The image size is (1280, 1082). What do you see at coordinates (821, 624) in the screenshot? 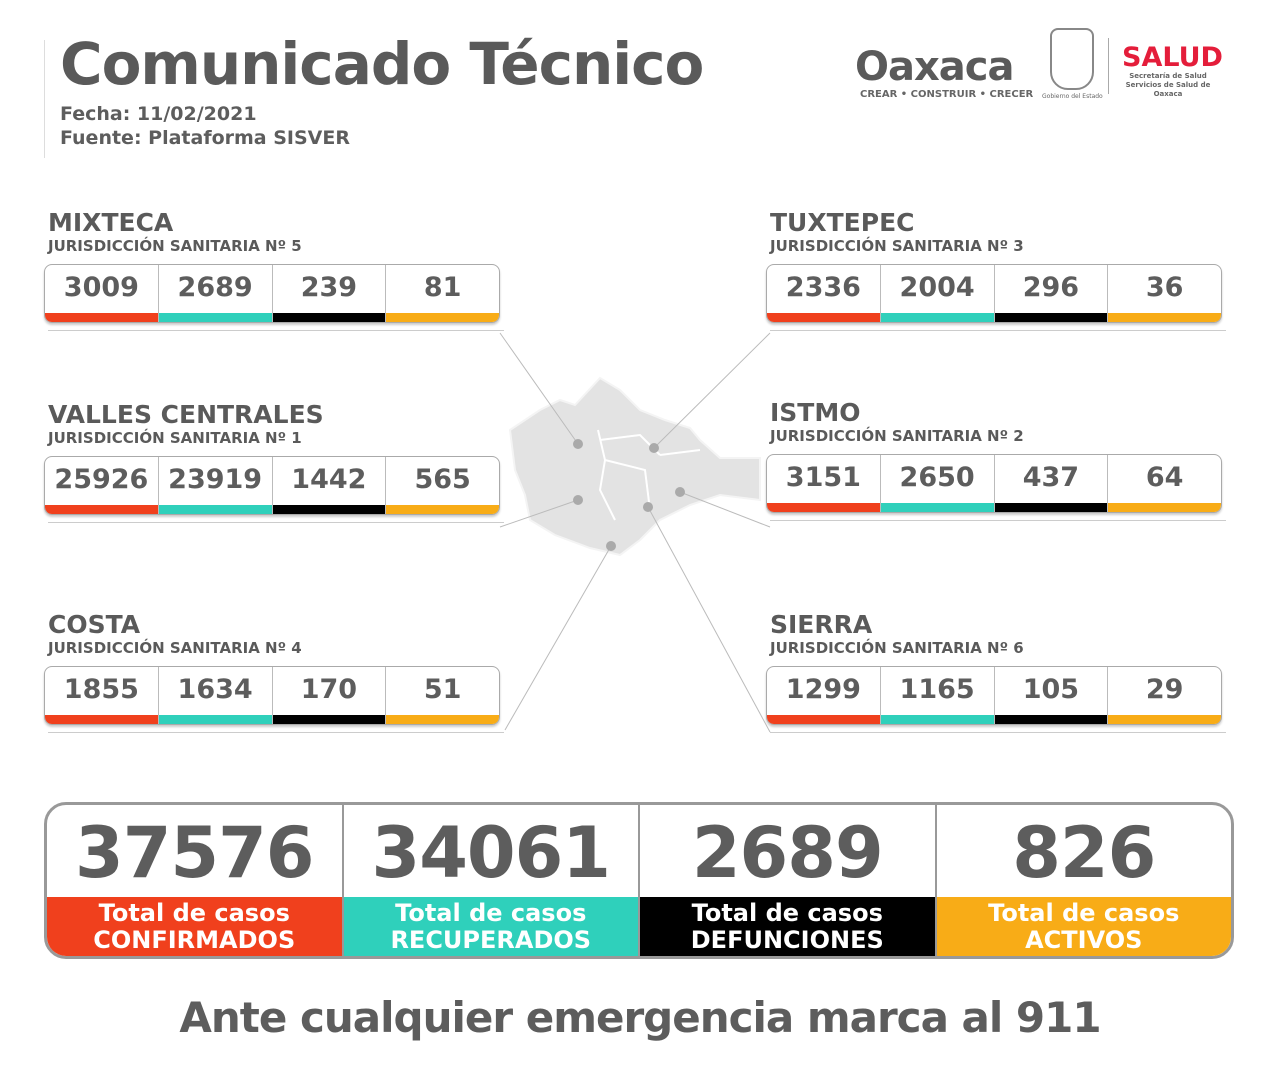
I see `region-name: SIERRA` at bounding box center [821, 624].